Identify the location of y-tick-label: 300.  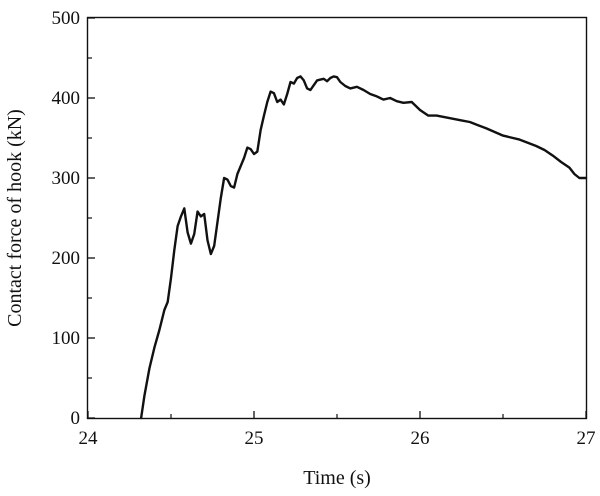
(66, 178).